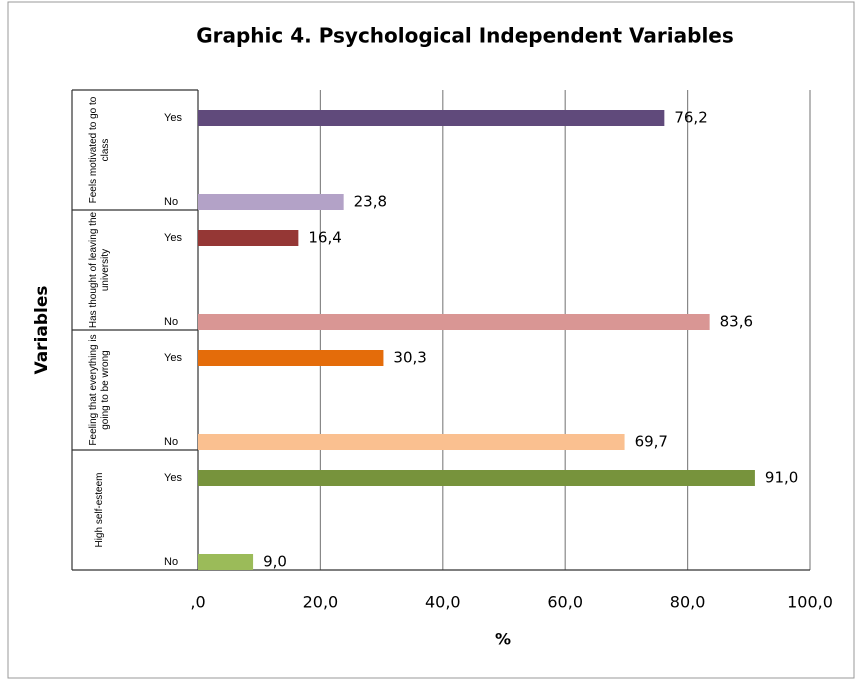 This screenshot has width=859, height=681. What do you see at coordinates (781, 478) in the screenshot?
I see `value-label: 91,0` at bounding box center [781, 478].